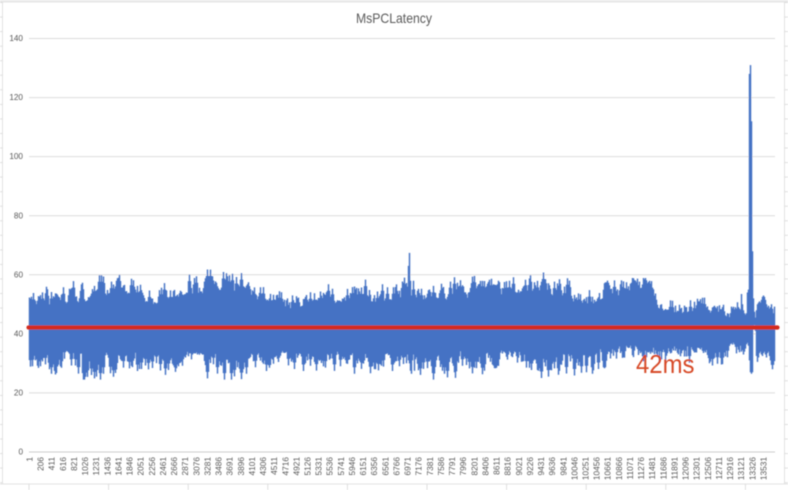 This screenshot has height=490, width=788. Describe the element at coordinates (752, 468) in the screenshot. I see `svg-text: 13326` at that location.